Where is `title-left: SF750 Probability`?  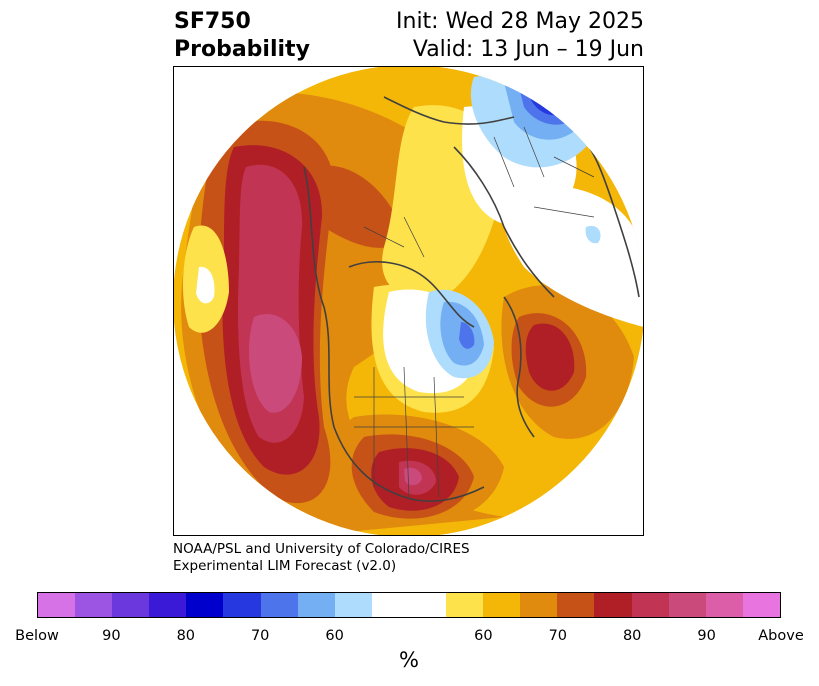
title-left: SF750 Probability is located at coordinates (242, 36).